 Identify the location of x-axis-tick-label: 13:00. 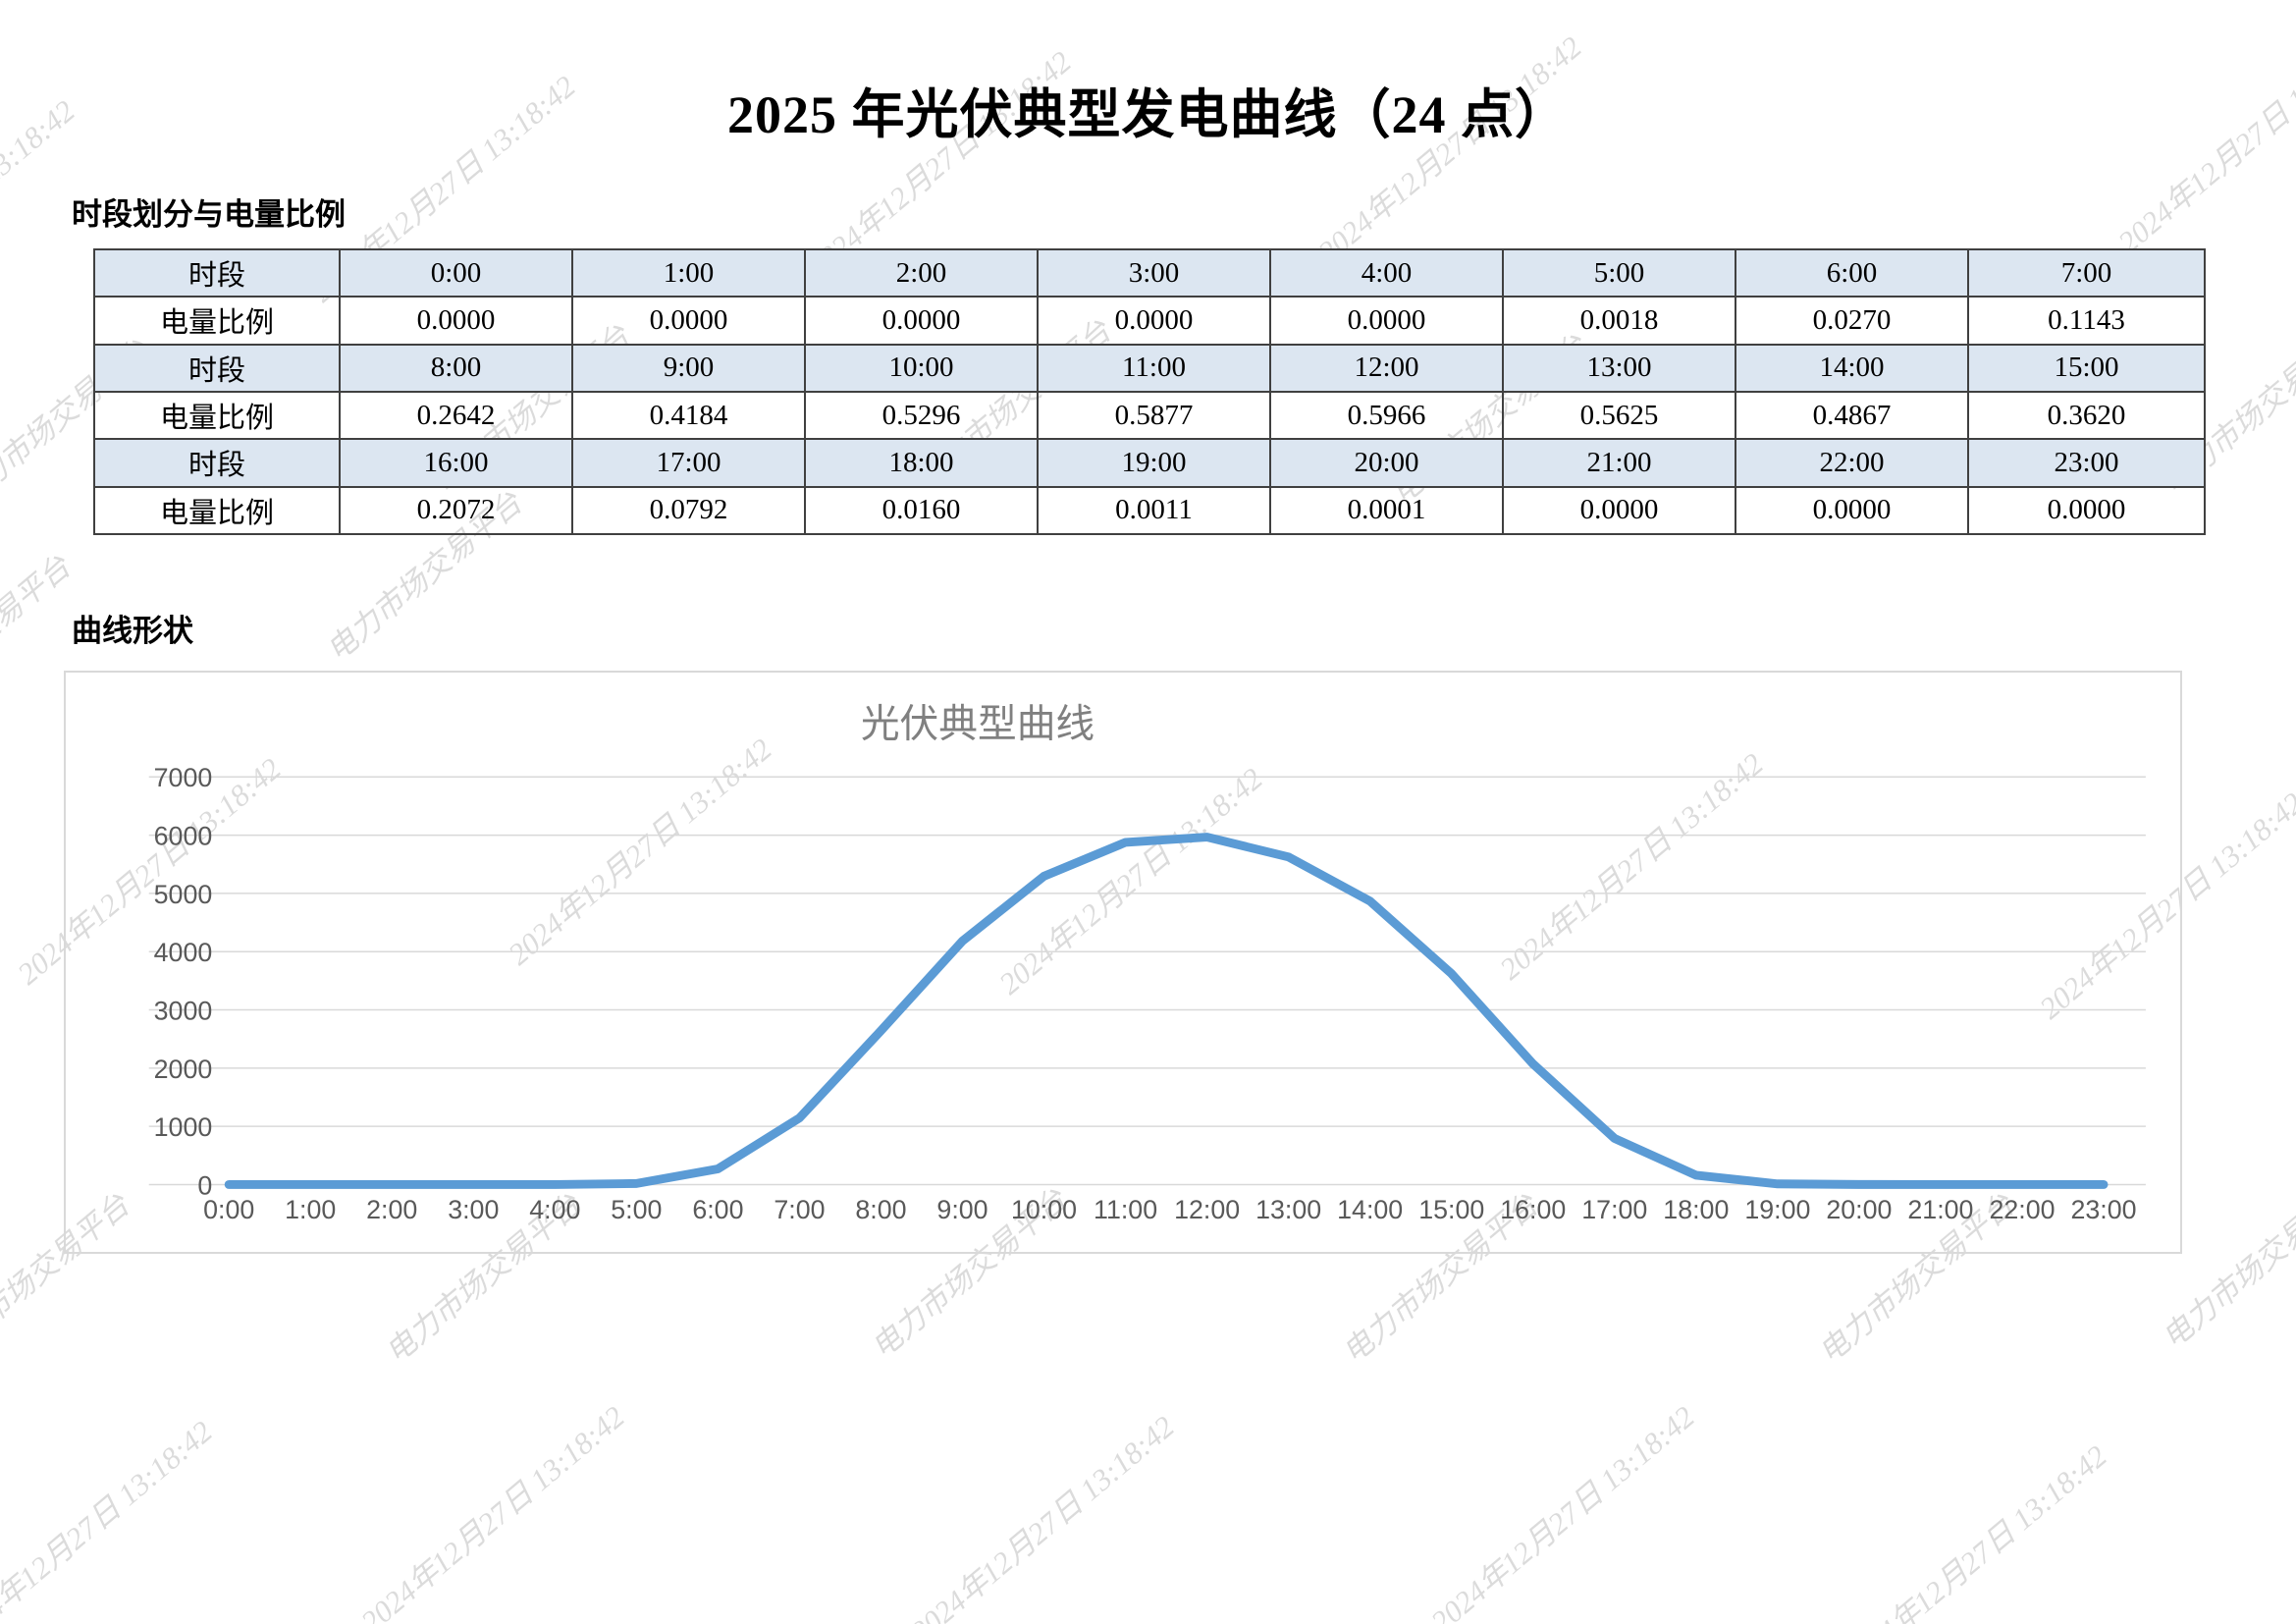
(1288, 1209).